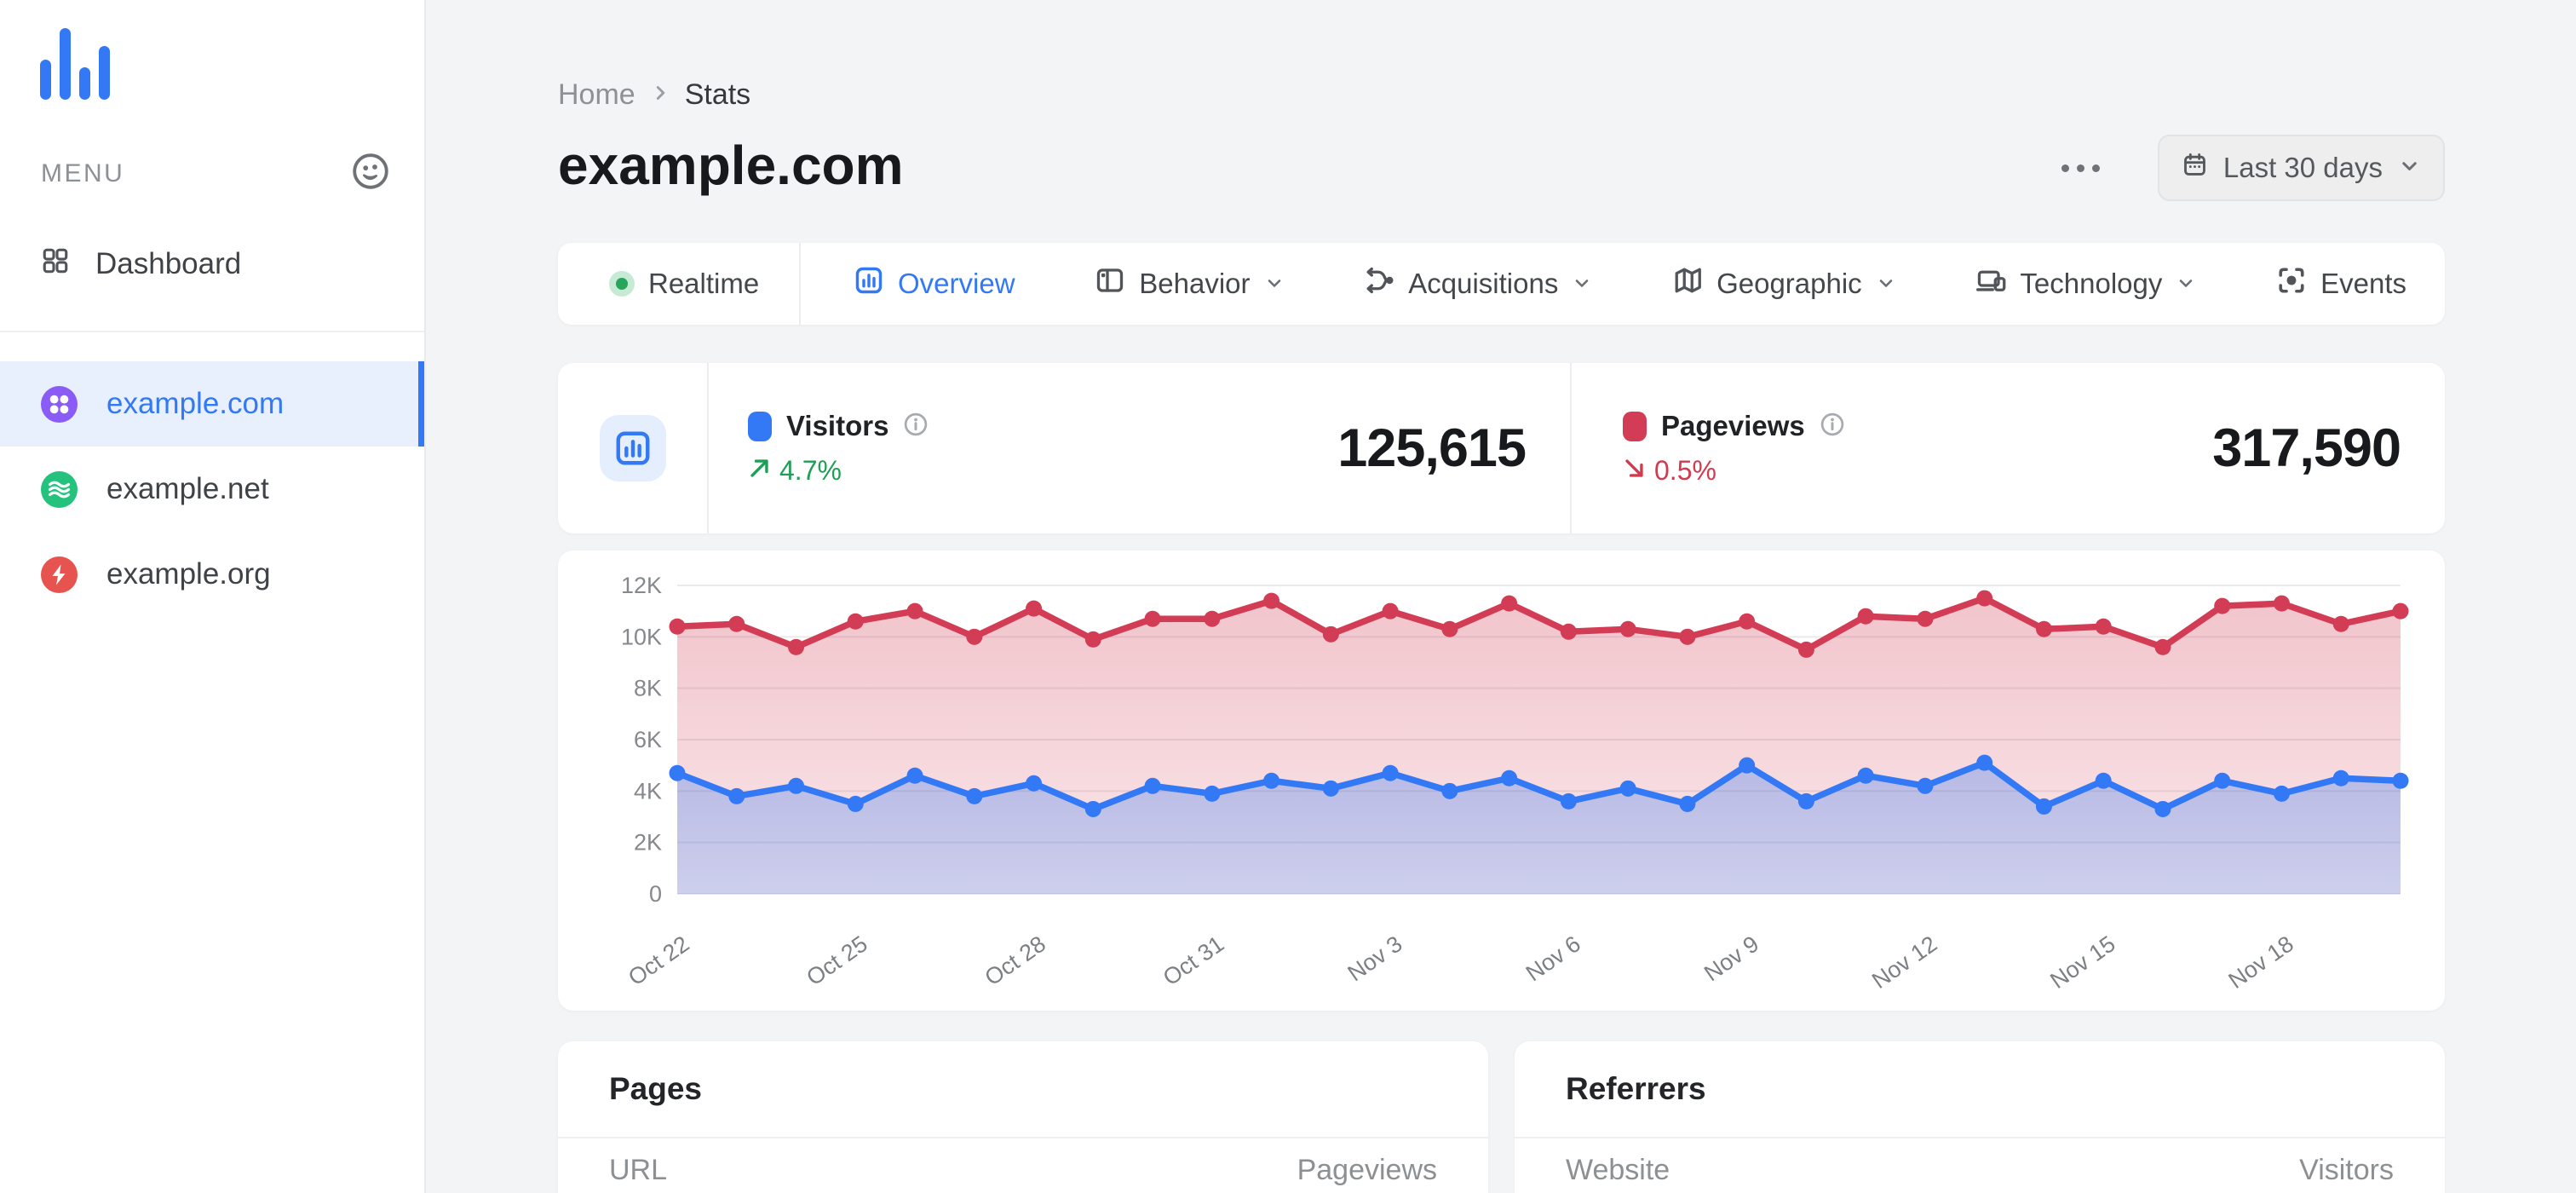  I want to click on sidebar-item-example-com: example.com, so click(212, 404).